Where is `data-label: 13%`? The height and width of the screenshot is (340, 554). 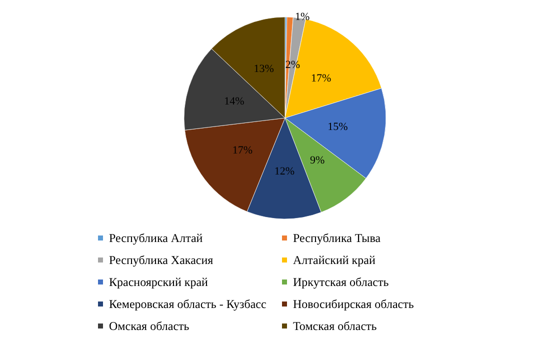 data-label: 13% is located at coordinates (264, 68).